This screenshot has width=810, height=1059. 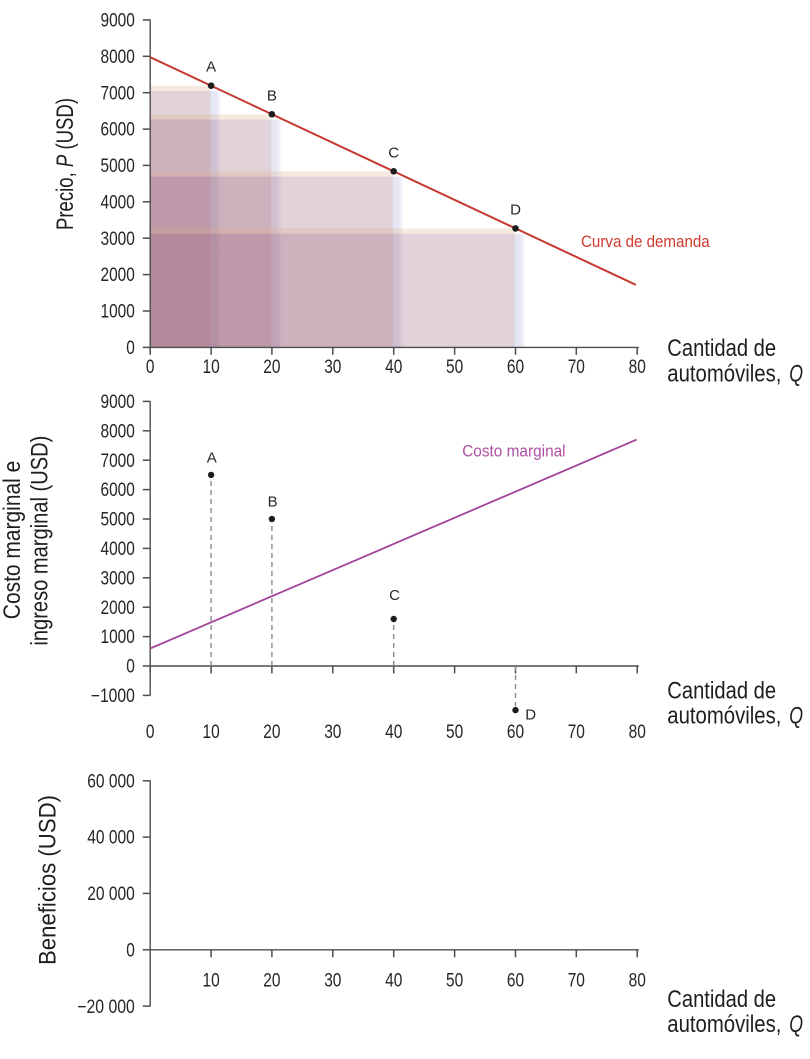 What do you see at coordinates (48, 880) in the screenshot?
I see `svg-text: Beneficios (USD)` at bounding box center [48, 880].